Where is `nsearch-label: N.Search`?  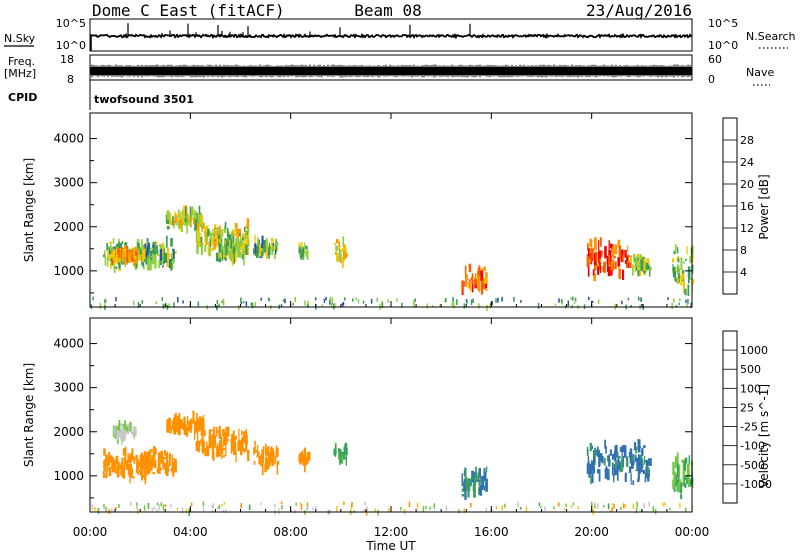
nsearch-label: N.Search is located at coordinates (771, 36).